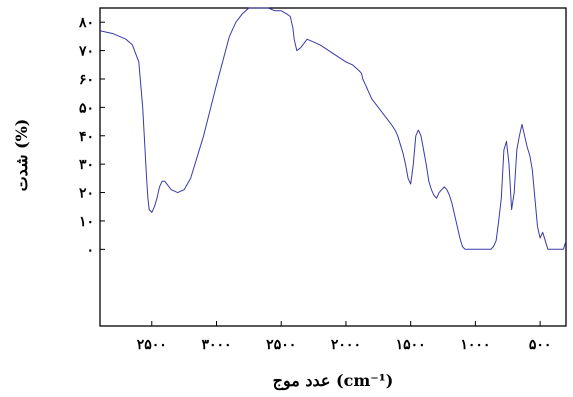 This screenshot has height=397, width=573. I want to click on y-tick-label: ۱۰, so click(86, 222).